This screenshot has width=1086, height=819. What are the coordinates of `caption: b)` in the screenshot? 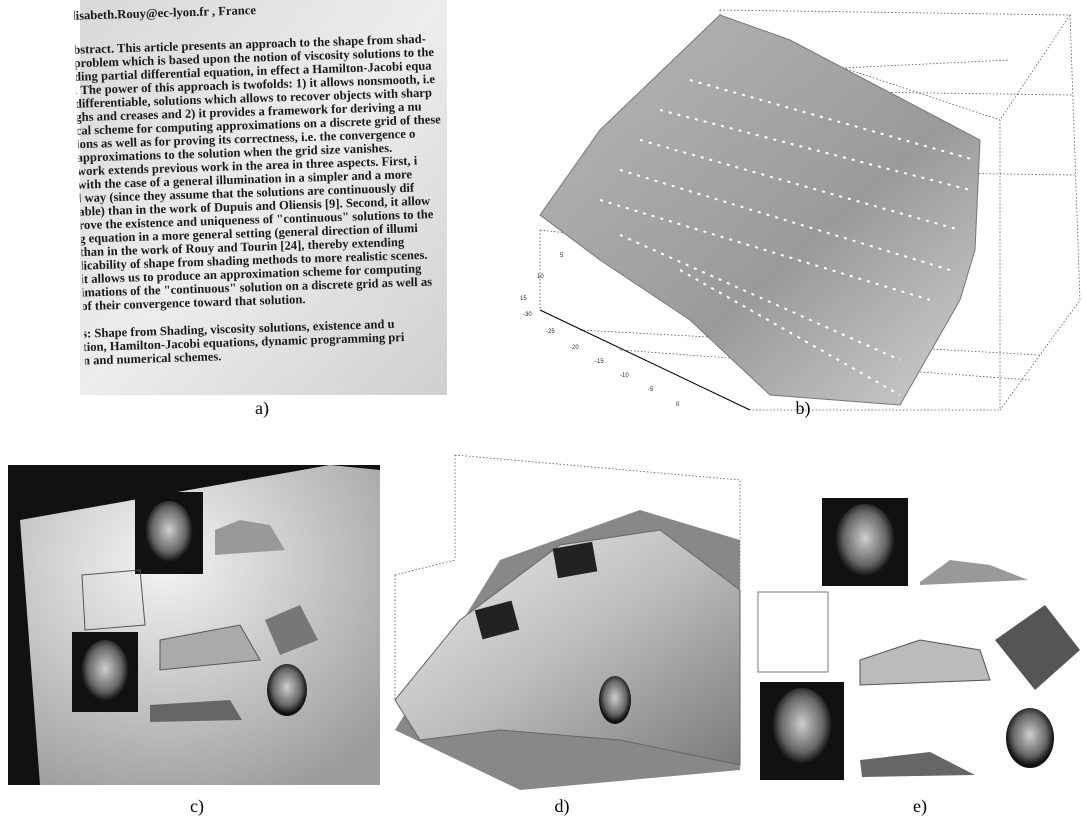 It's located at (803, 408).